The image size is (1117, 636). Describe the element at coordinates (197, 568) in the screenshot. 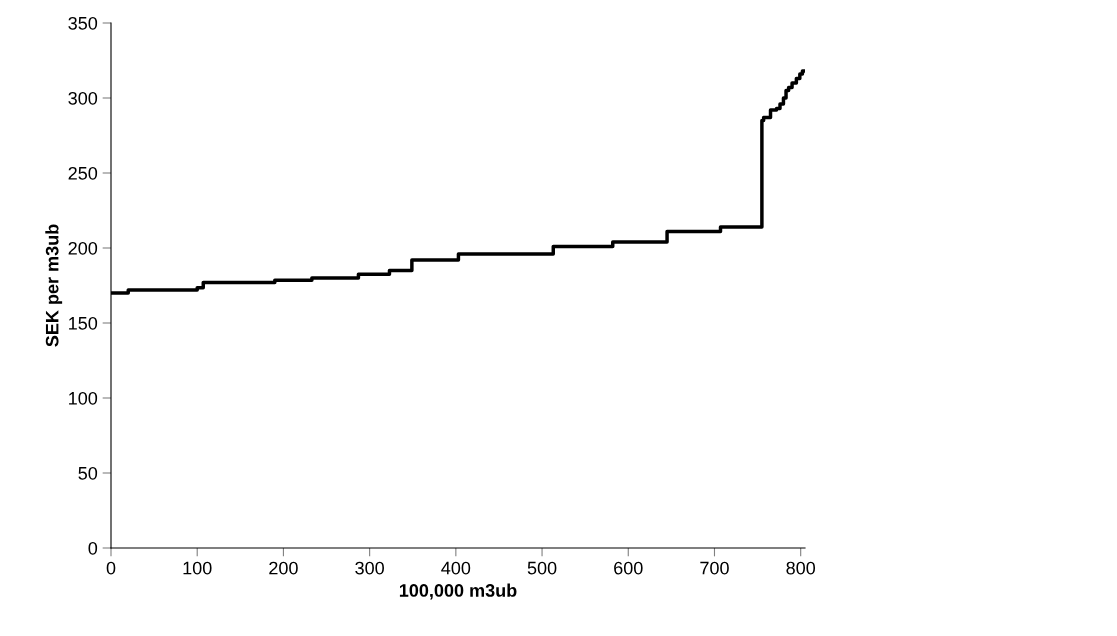

I see `x-tick-label: 100` at that location.